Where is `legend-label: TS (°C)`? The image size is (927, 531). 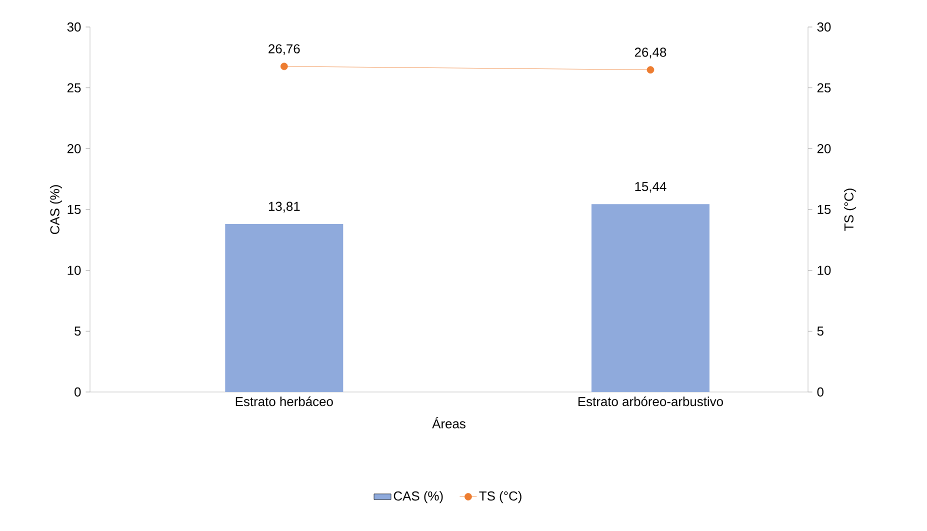 legend-label: TS (°C) is located at coordinates (500, 497).